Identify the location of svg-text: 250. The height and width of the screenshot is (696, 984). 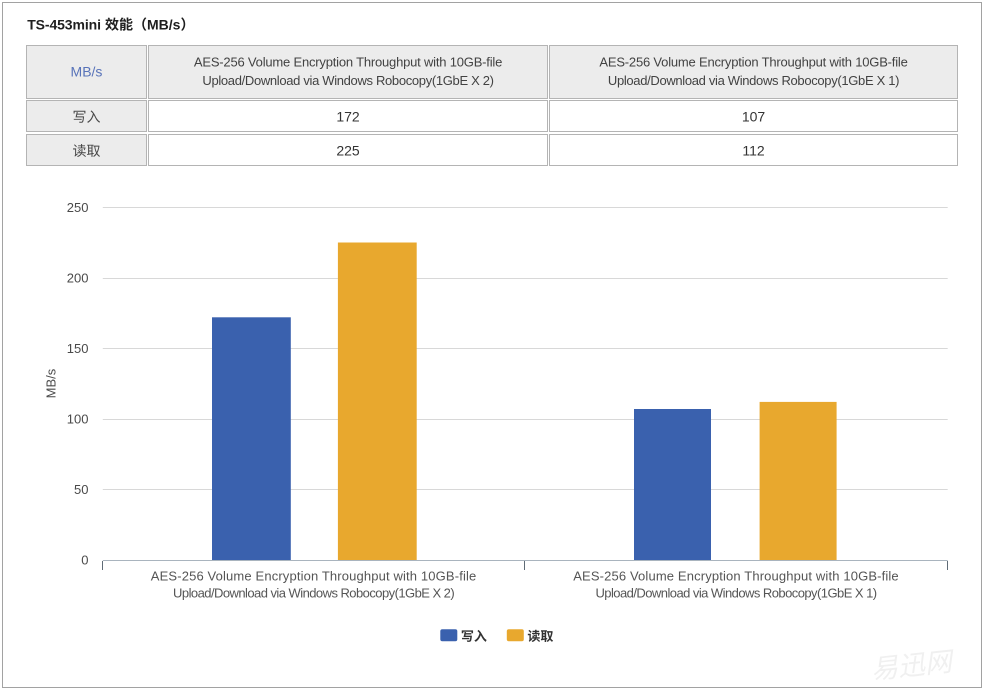
(78, 207).